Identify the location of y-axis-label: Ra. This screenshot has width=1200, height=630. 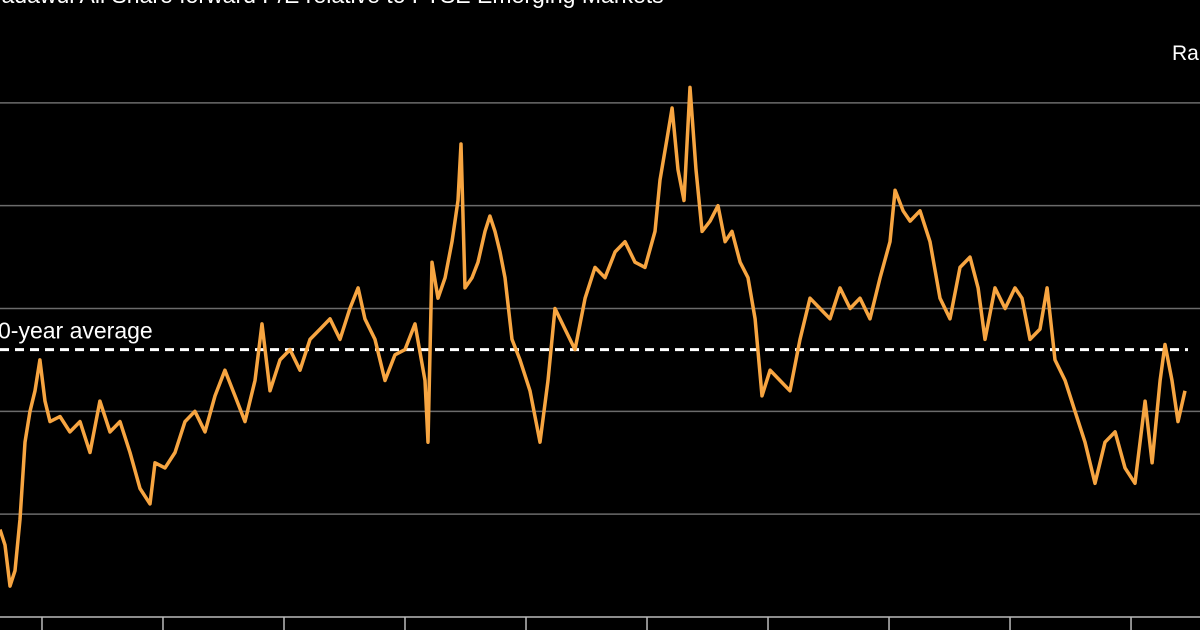
(1185, 53).